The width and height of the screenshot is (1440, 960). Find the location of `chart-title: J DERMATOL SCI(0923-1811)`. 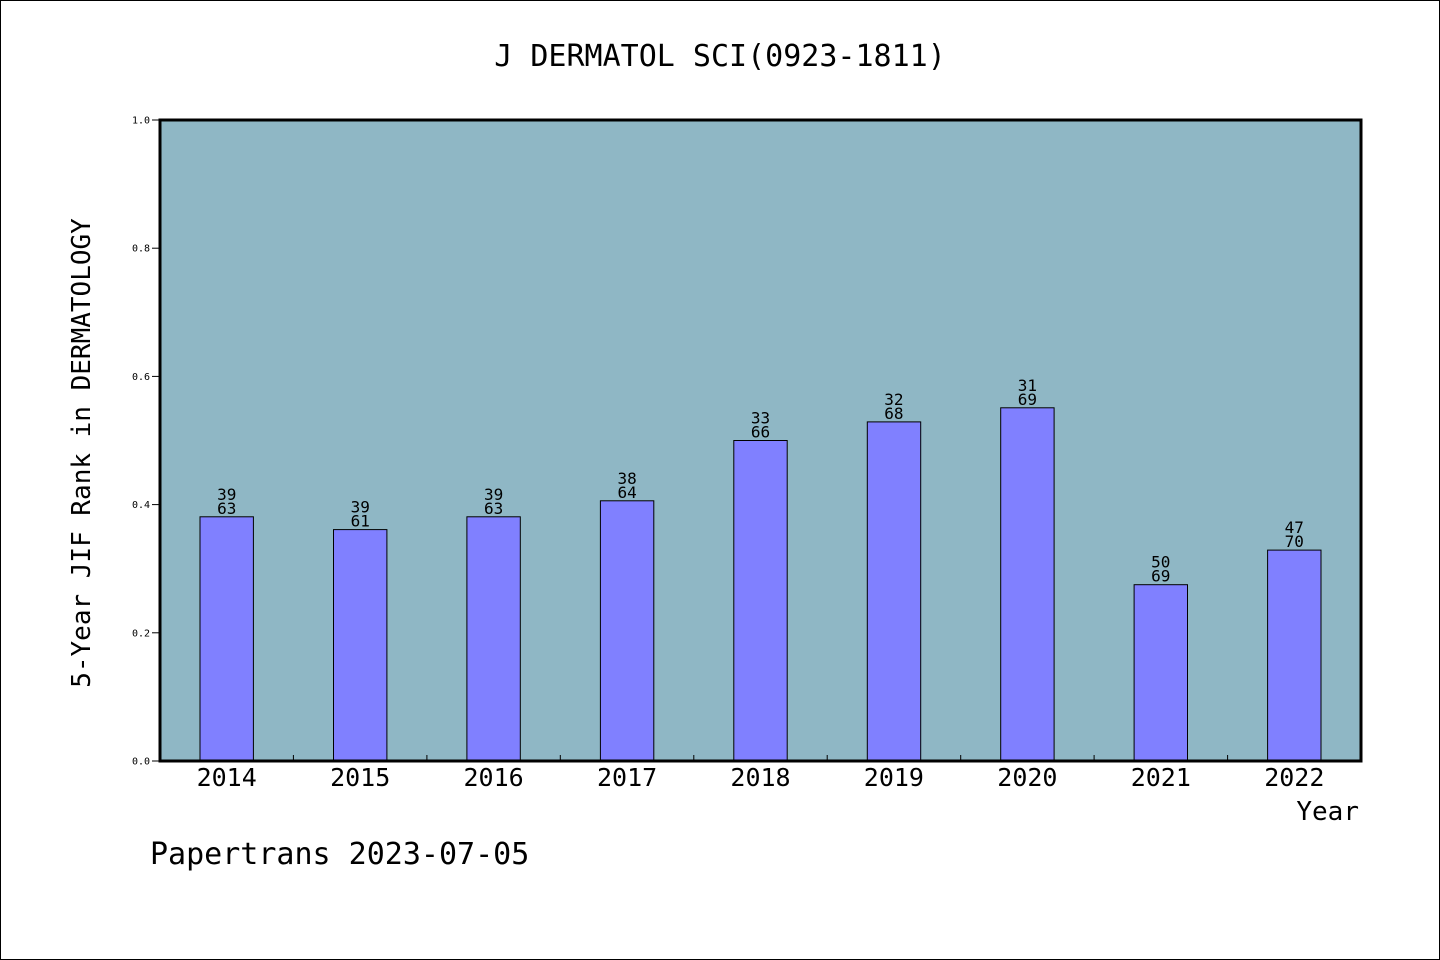

chart-title: J DERMATOL SCI(0923-1811) is located at coordinates (720, 56).